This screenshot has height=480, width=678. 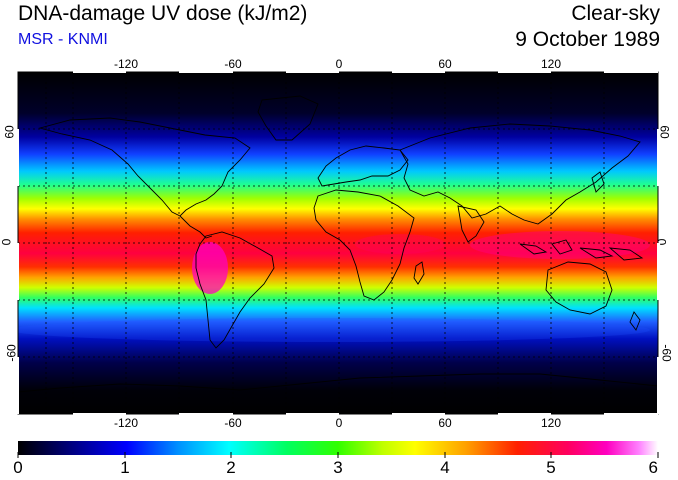 I want to click on colorbar-label: 0, so click(x=18, y=467).